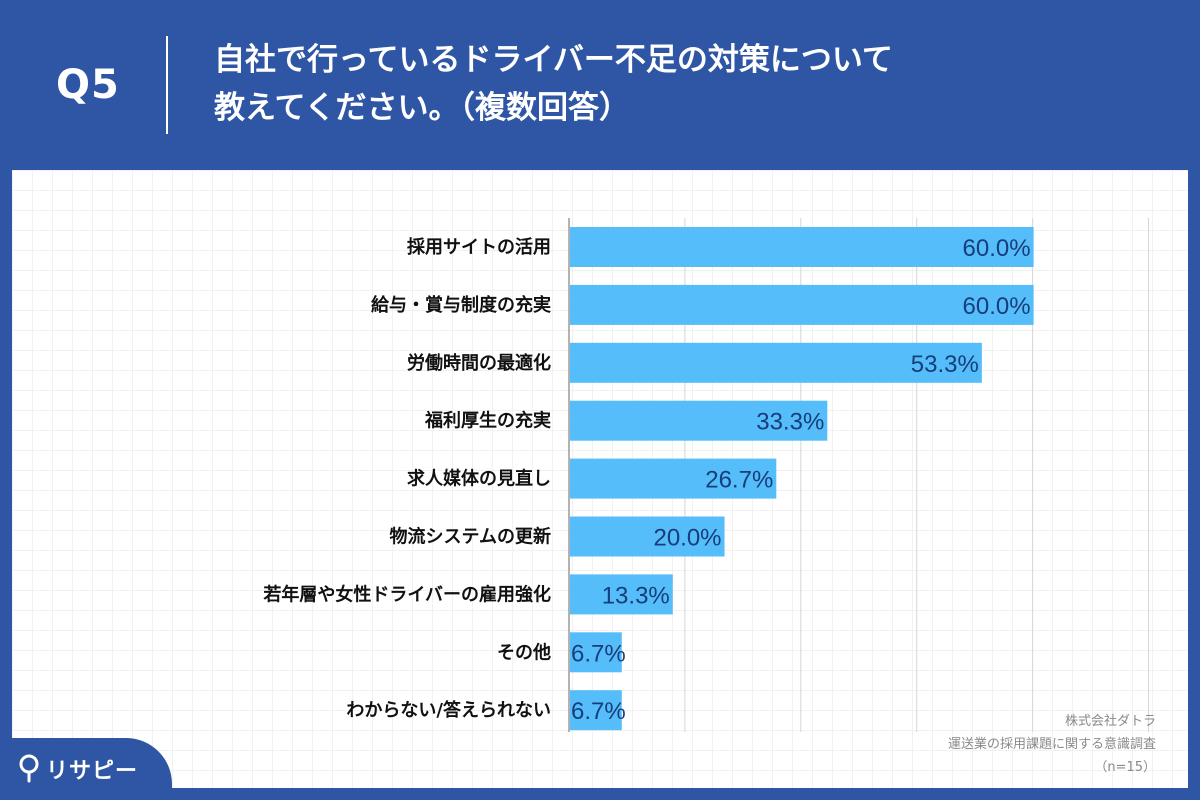 This screenshot has height=800, width=1200. I want to click on category-label: その他, so click(524, 652).